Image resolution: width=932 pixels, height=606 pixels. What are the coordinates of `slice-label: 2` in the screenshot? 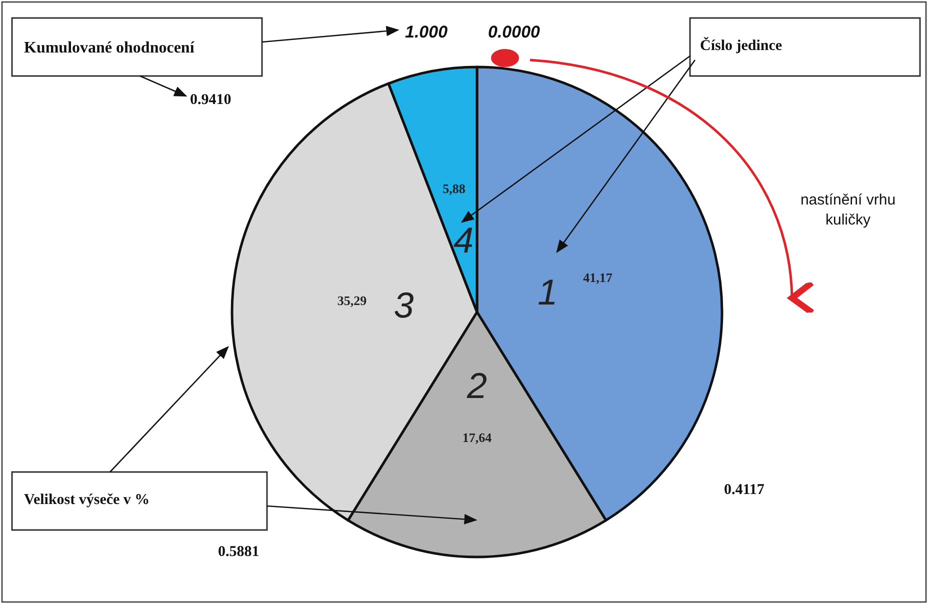 It's located at (477, 385).